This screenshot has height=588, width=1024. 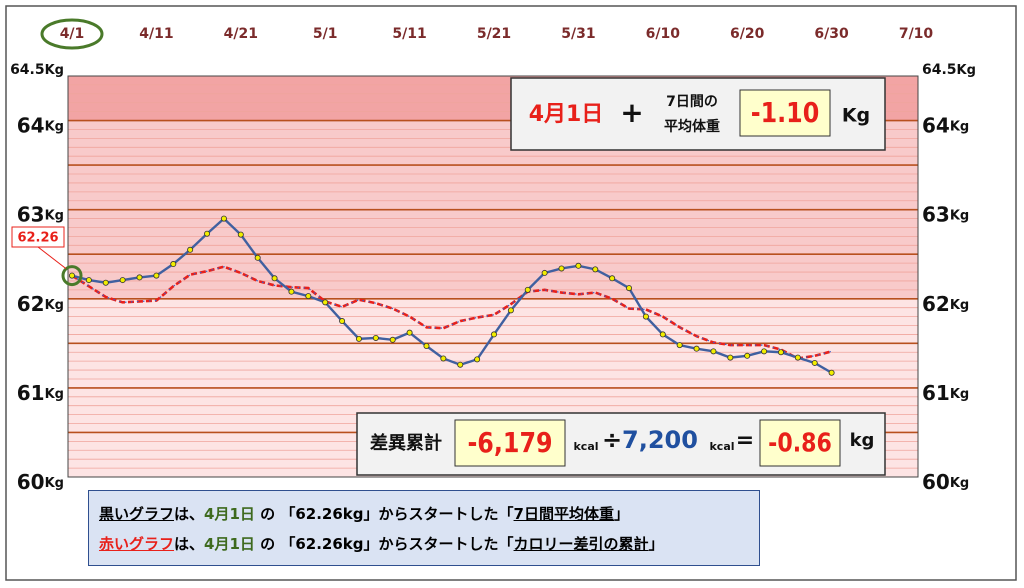 What do you see at coordinates (862, 440) in the screenshot?
I see `summary-unit: kg` at bounding box center [862, 440].